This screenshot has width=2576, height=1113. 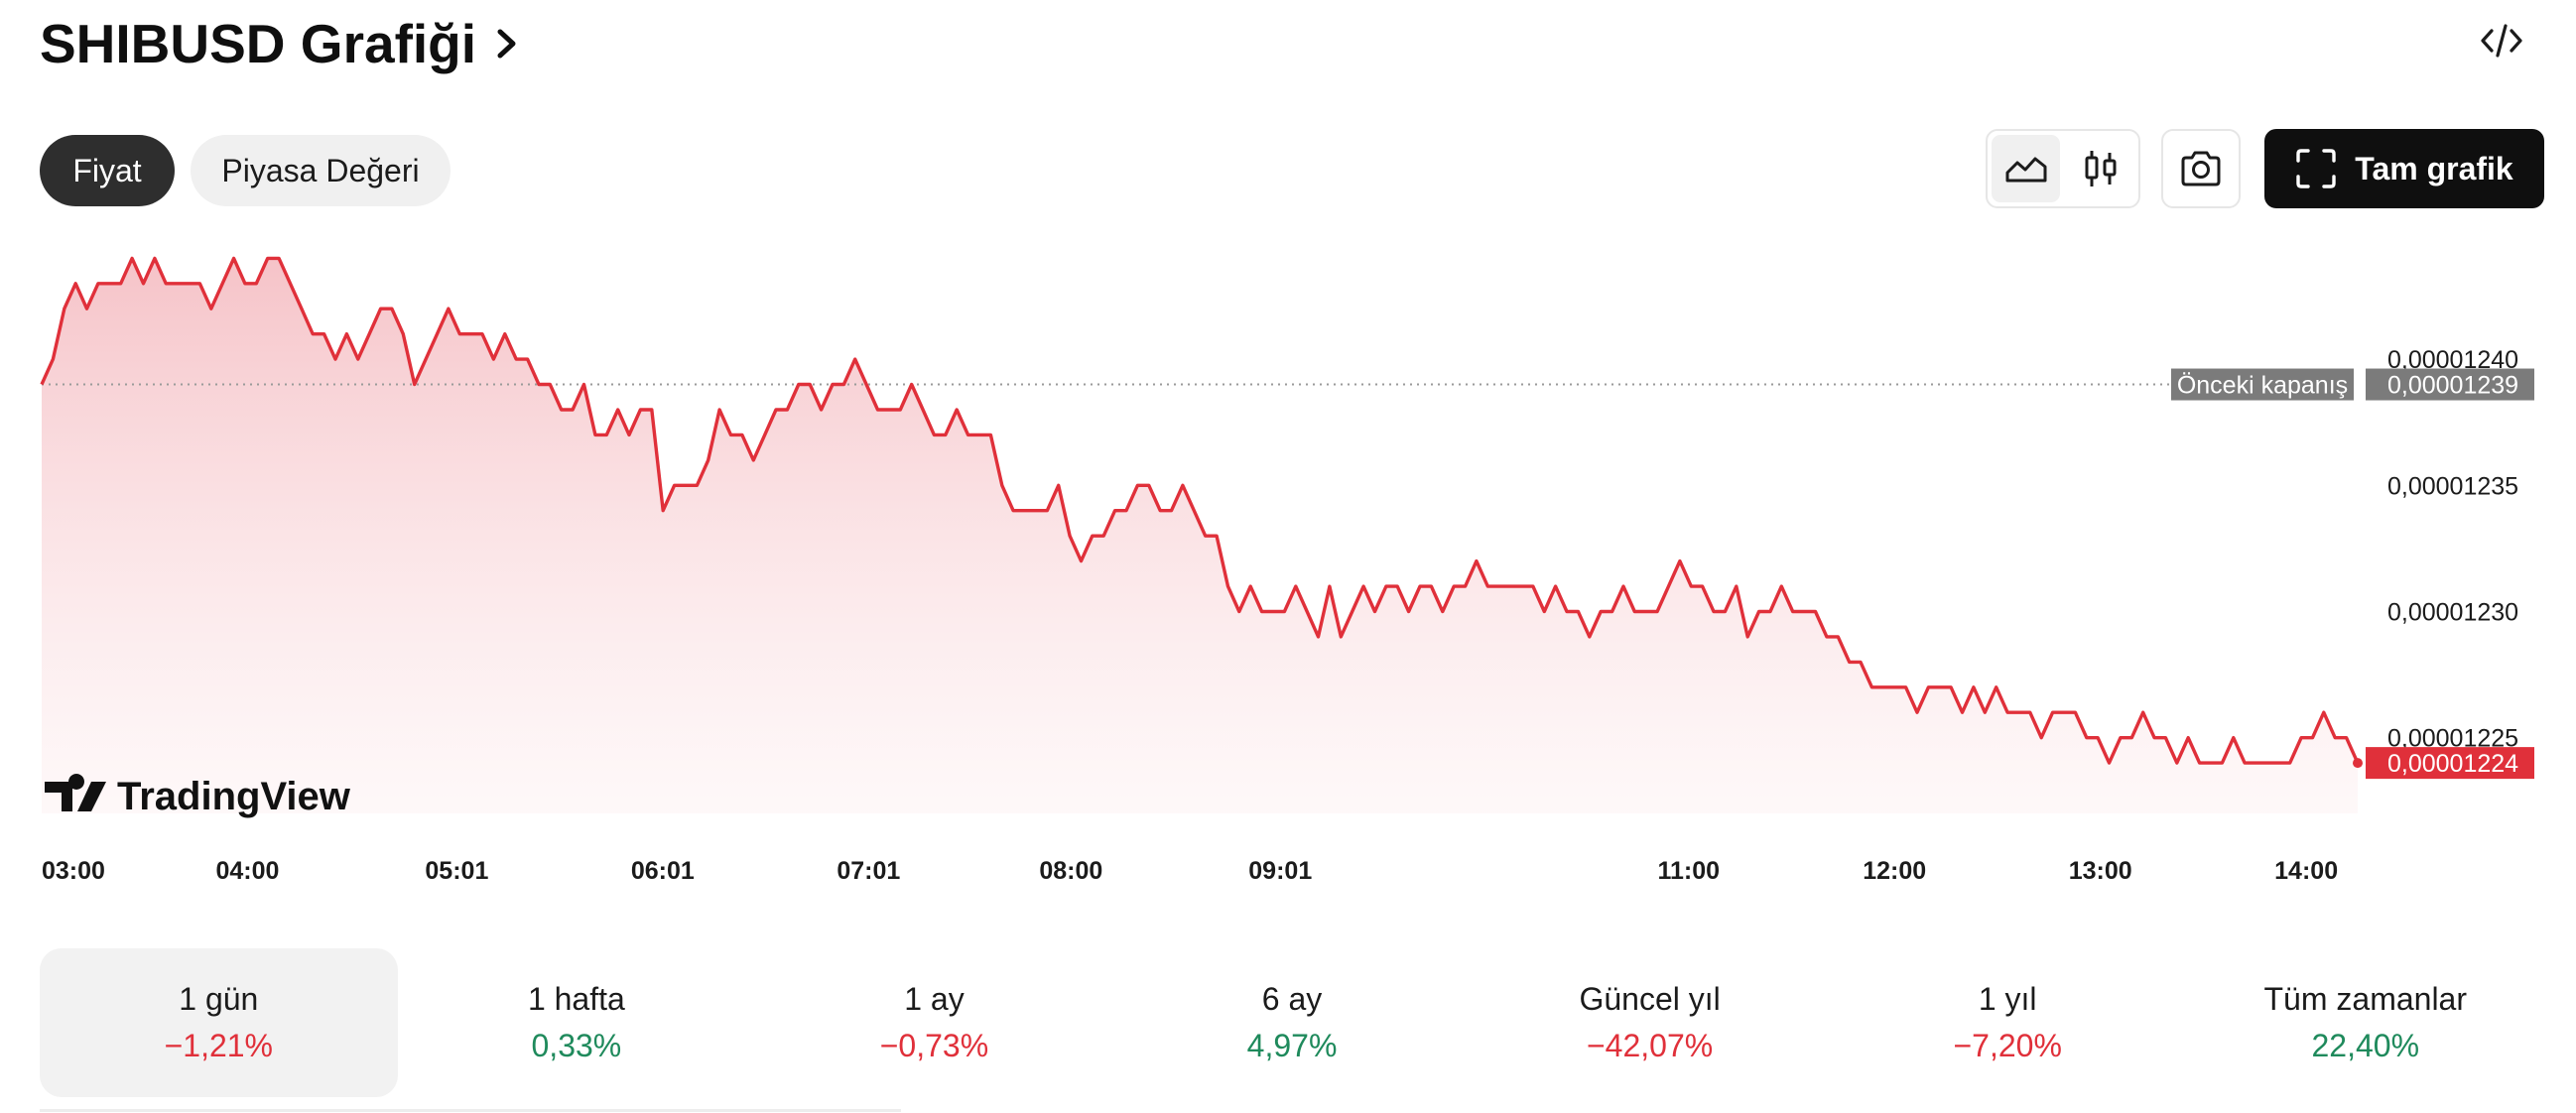 What do you see at coordinates (577, 1022) in the screenshot?
I see `period-tab: 1 hafta 0,33%` at bounding box center [577, 1022].